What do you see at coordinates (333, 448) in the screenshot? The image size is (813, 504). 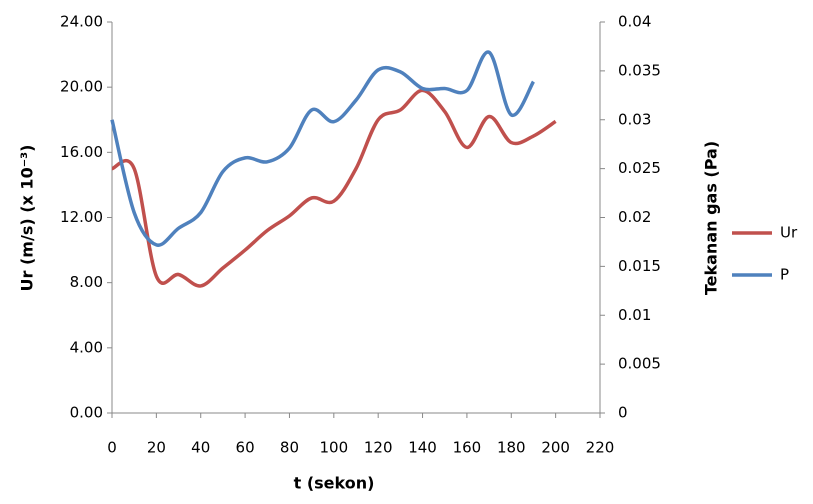 I see `x-tick-label: 100` at bounding box center [333, 448].